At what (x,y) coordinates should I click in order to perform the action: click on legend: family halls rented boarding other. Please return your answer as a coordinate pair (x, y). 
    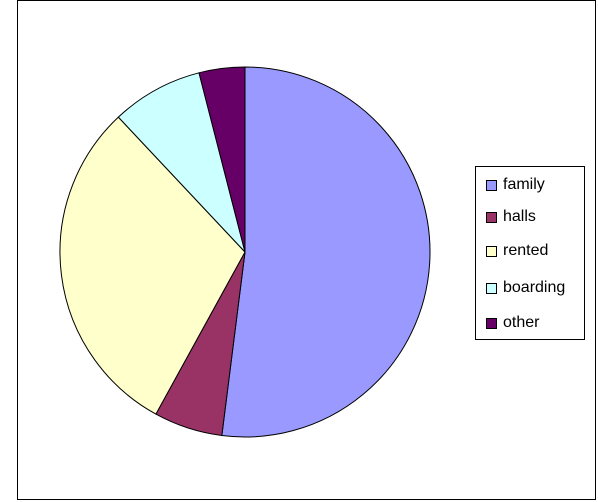
    Looking at the image, I should click on (530, 253).